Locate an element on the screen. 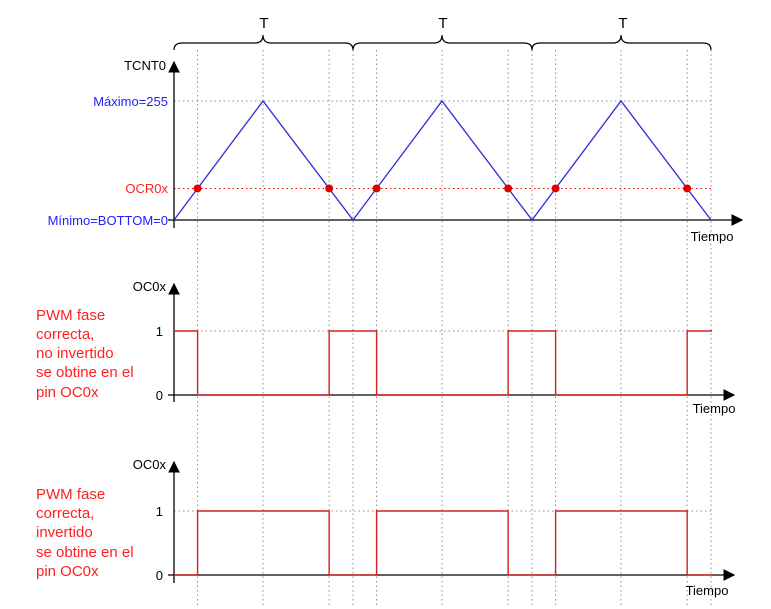  noninverted-y-axis-label: OC0x is located at coordinates (150, 286).